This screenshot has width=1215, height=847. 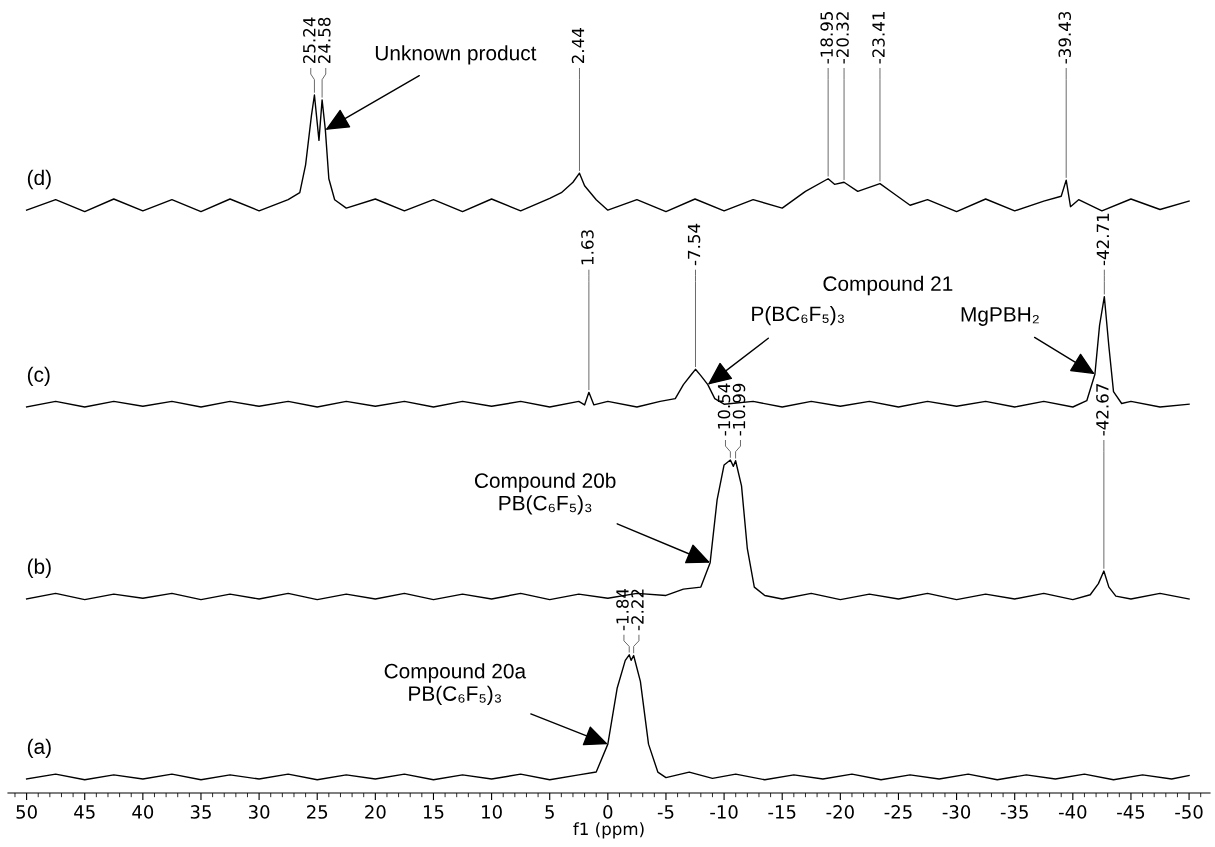 What do you see at coordinates (724, 409) in the screenshot?
I see `annotation: -10.54` at bounding box center [724, 409].